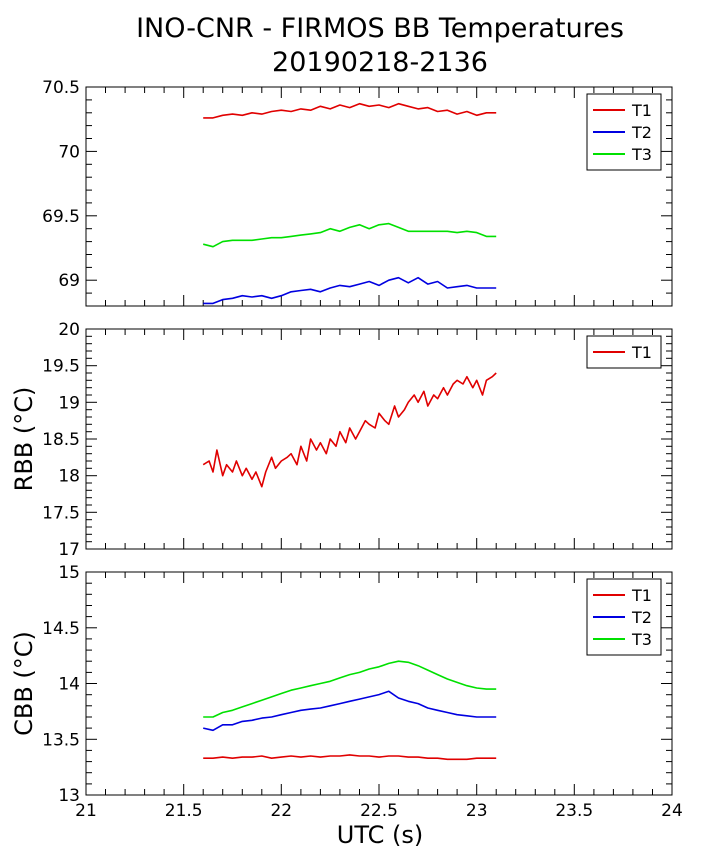 Image resolution: width=708 pixels, height=854 pixels. I want to click on y-axis-label: CBB (°C), so click(24, 683).